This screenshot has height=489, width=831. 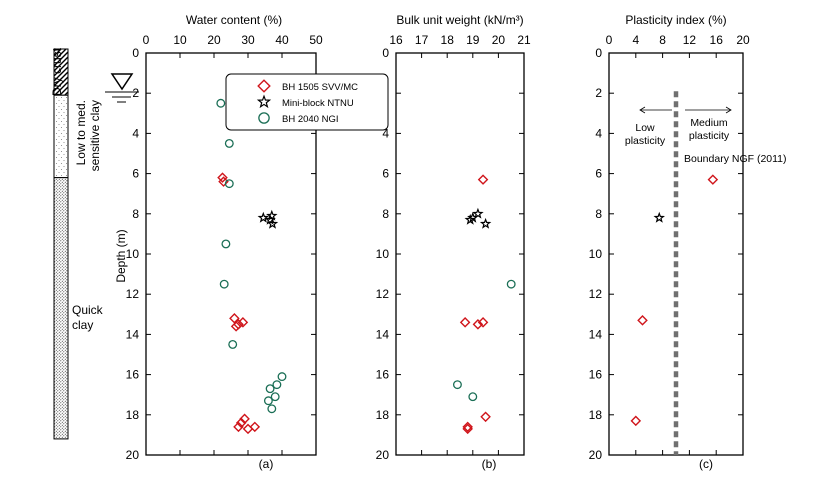 What do you see at coordinates (596, 455) in the screenshot?
I see `panel-c-ytick-label: 20` at bounding box center [596, 455].